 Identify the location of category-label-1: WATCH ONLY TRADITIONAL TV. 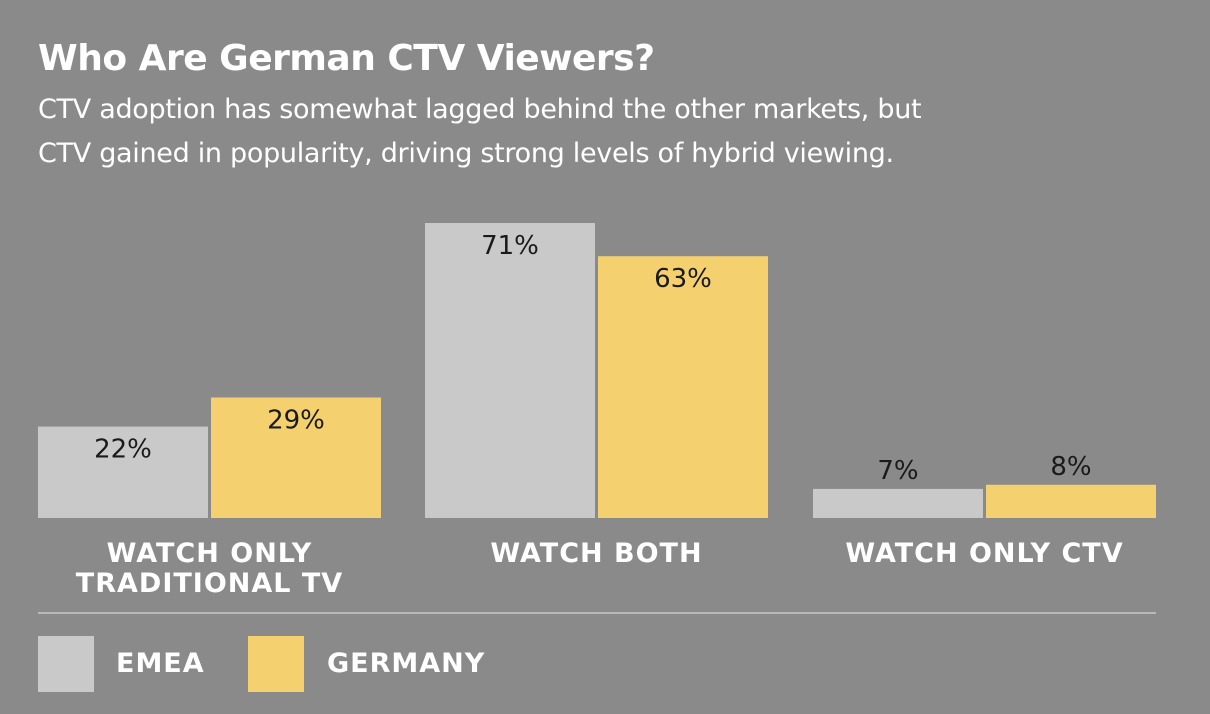
(209, 568).